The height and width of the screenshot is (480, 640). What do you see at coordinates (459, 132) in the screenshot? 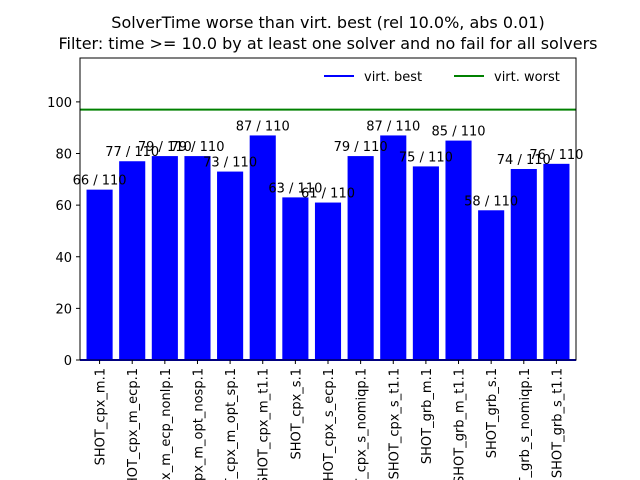
I see `bar-value-label: 85 / 110` at bounding box center [459, 132].